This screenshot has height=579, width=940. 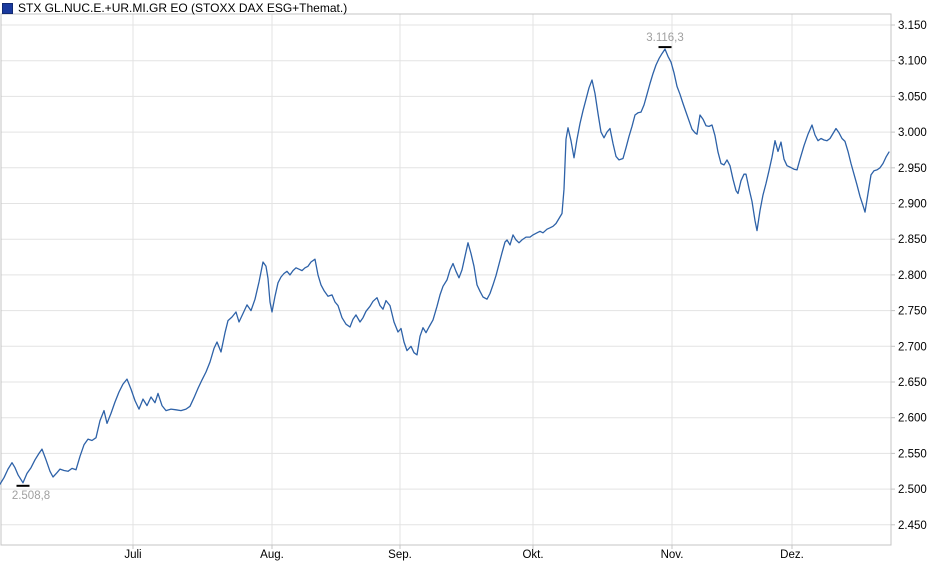 What do you see at coordinates (672, 555) in the screenshot?
I see `x-axis-label: Nov.` at bounding box center [672, 555].